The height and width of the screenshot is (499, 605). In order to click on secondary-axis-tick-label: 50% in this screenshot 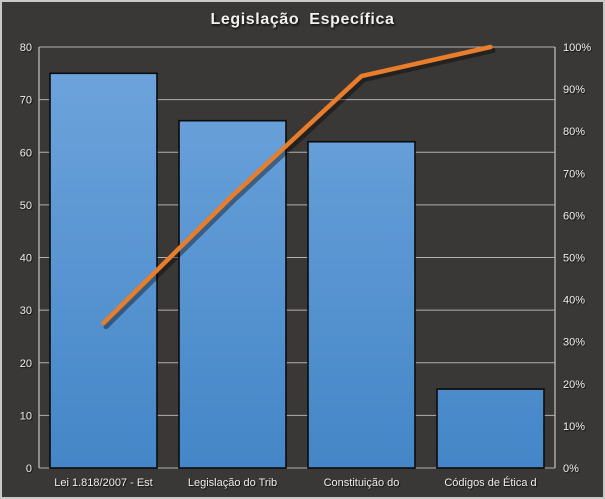, I will do `click(574, 259)`.